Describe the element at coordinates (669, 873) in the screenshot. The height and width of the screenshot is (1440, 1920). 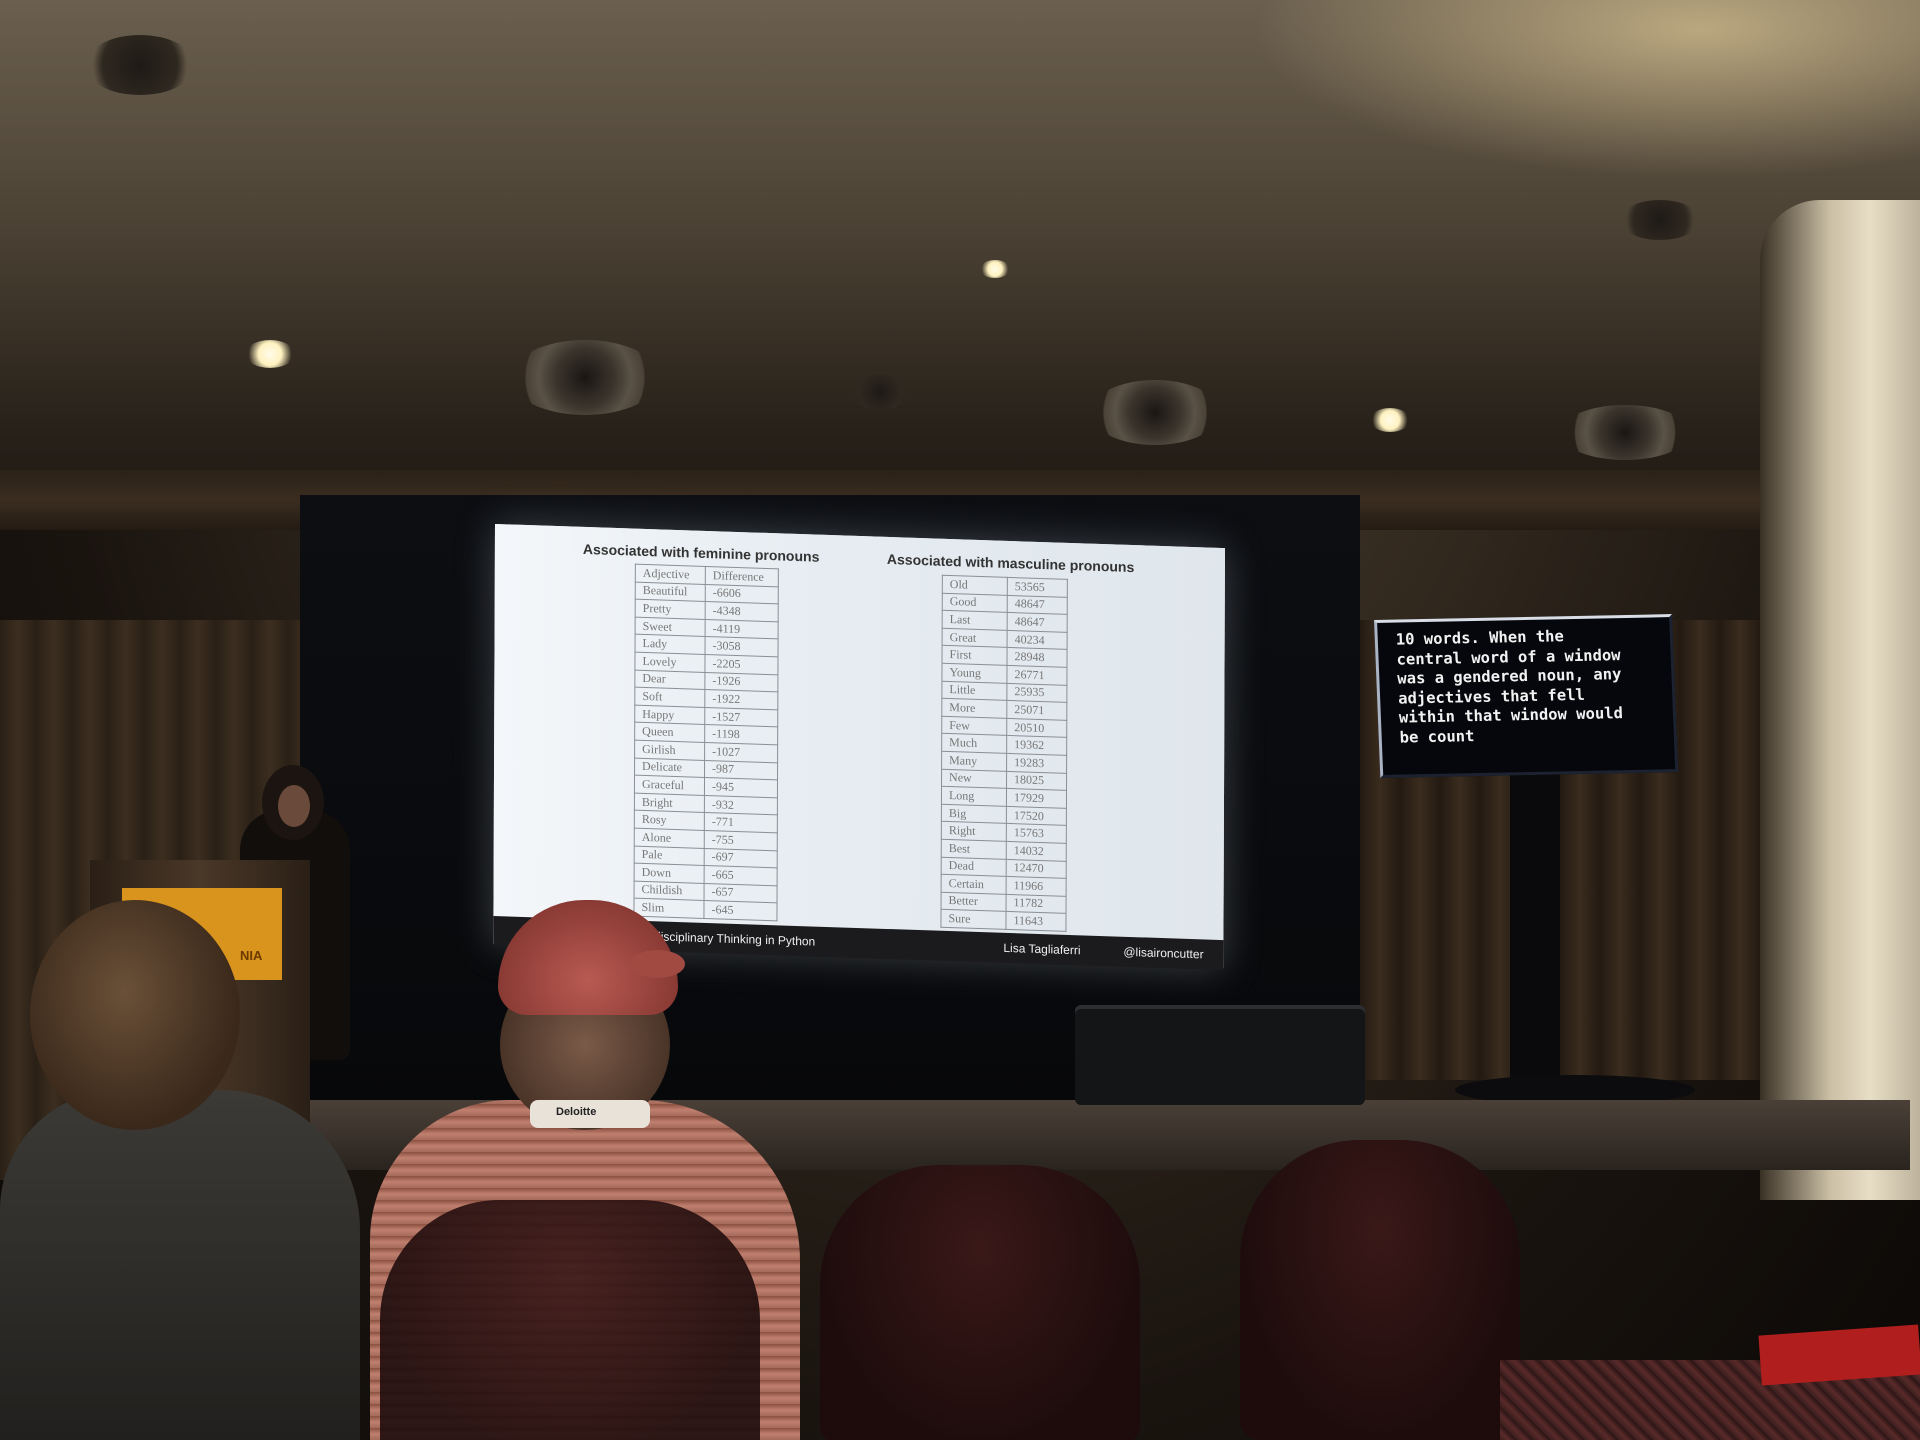
I see `adjective-cell: Down` at that location.